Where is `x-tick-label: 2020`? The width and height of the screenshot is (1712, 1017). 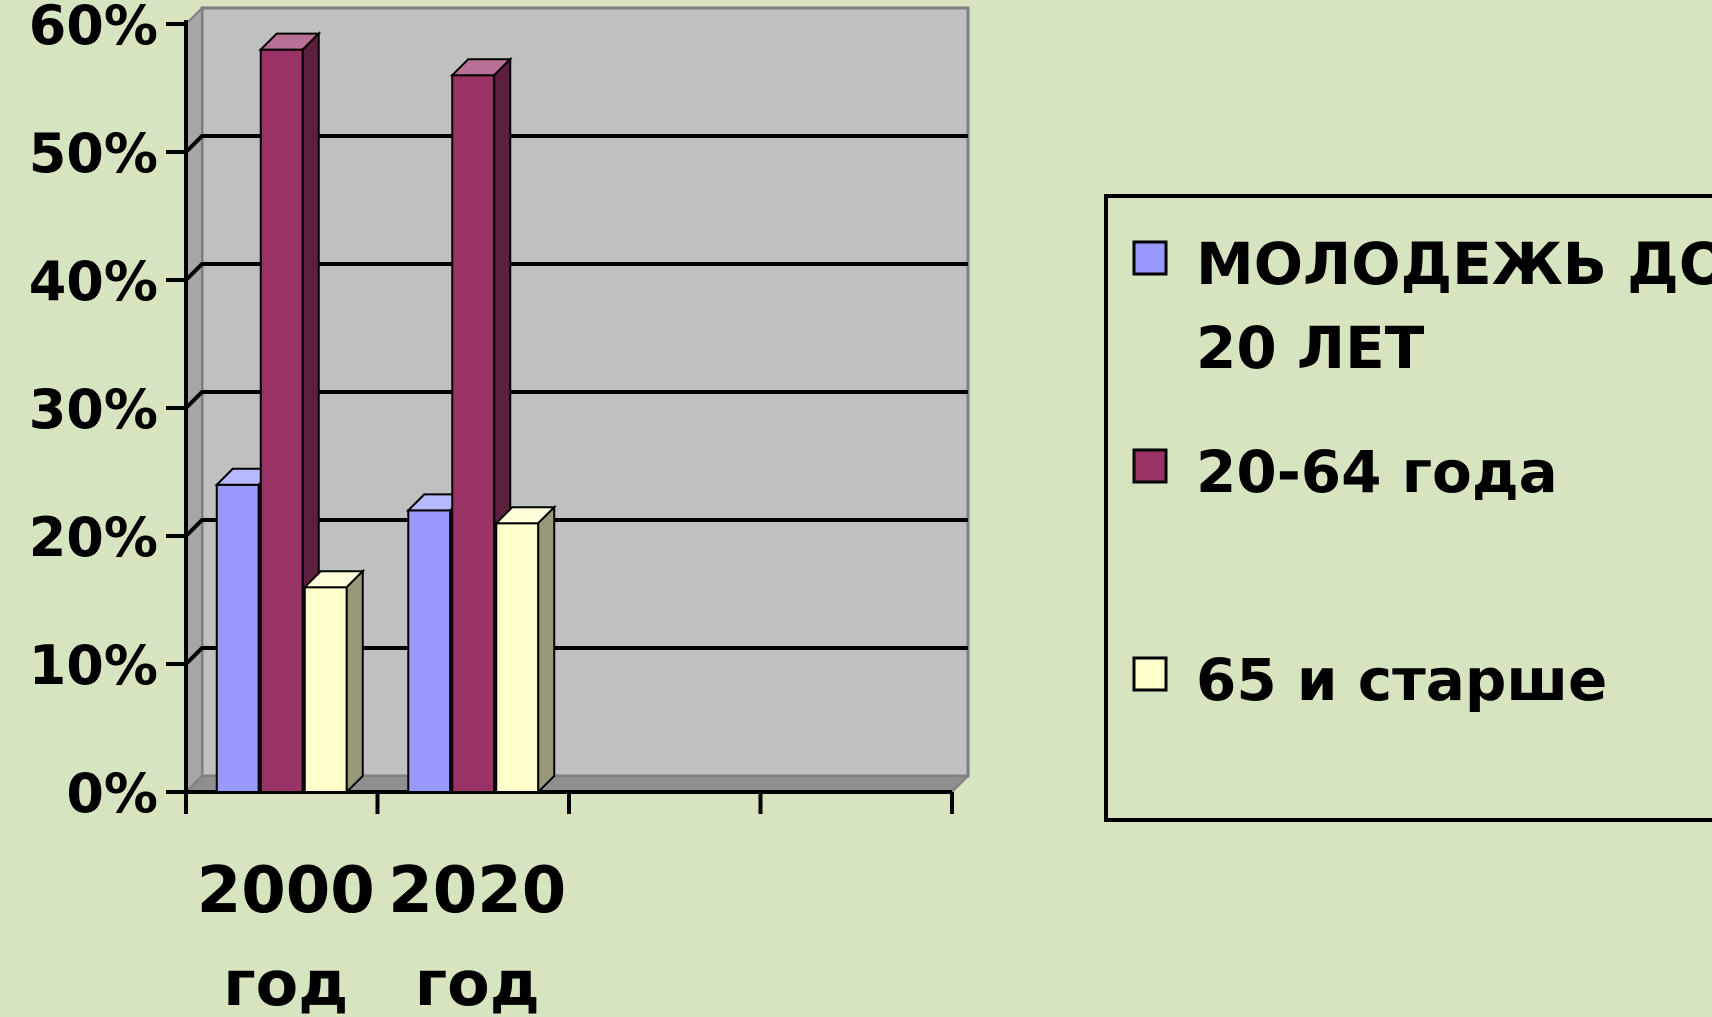 x-tick-label: 2020 is located at coordinates (477, 891).